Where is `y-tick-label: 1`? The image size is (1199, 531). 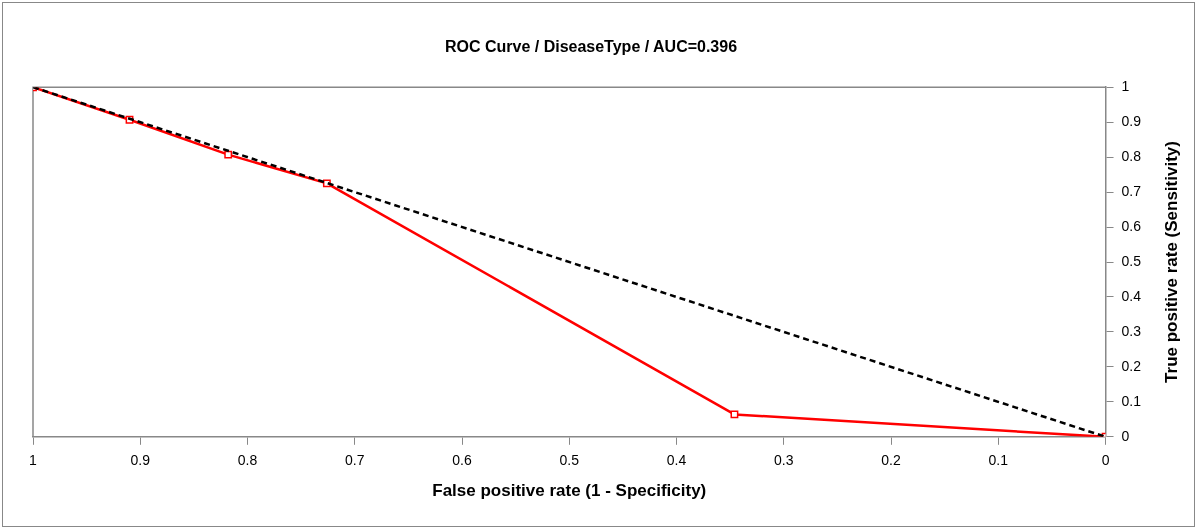 y-tick-label: 1 is located at coordinates (1125, 86).